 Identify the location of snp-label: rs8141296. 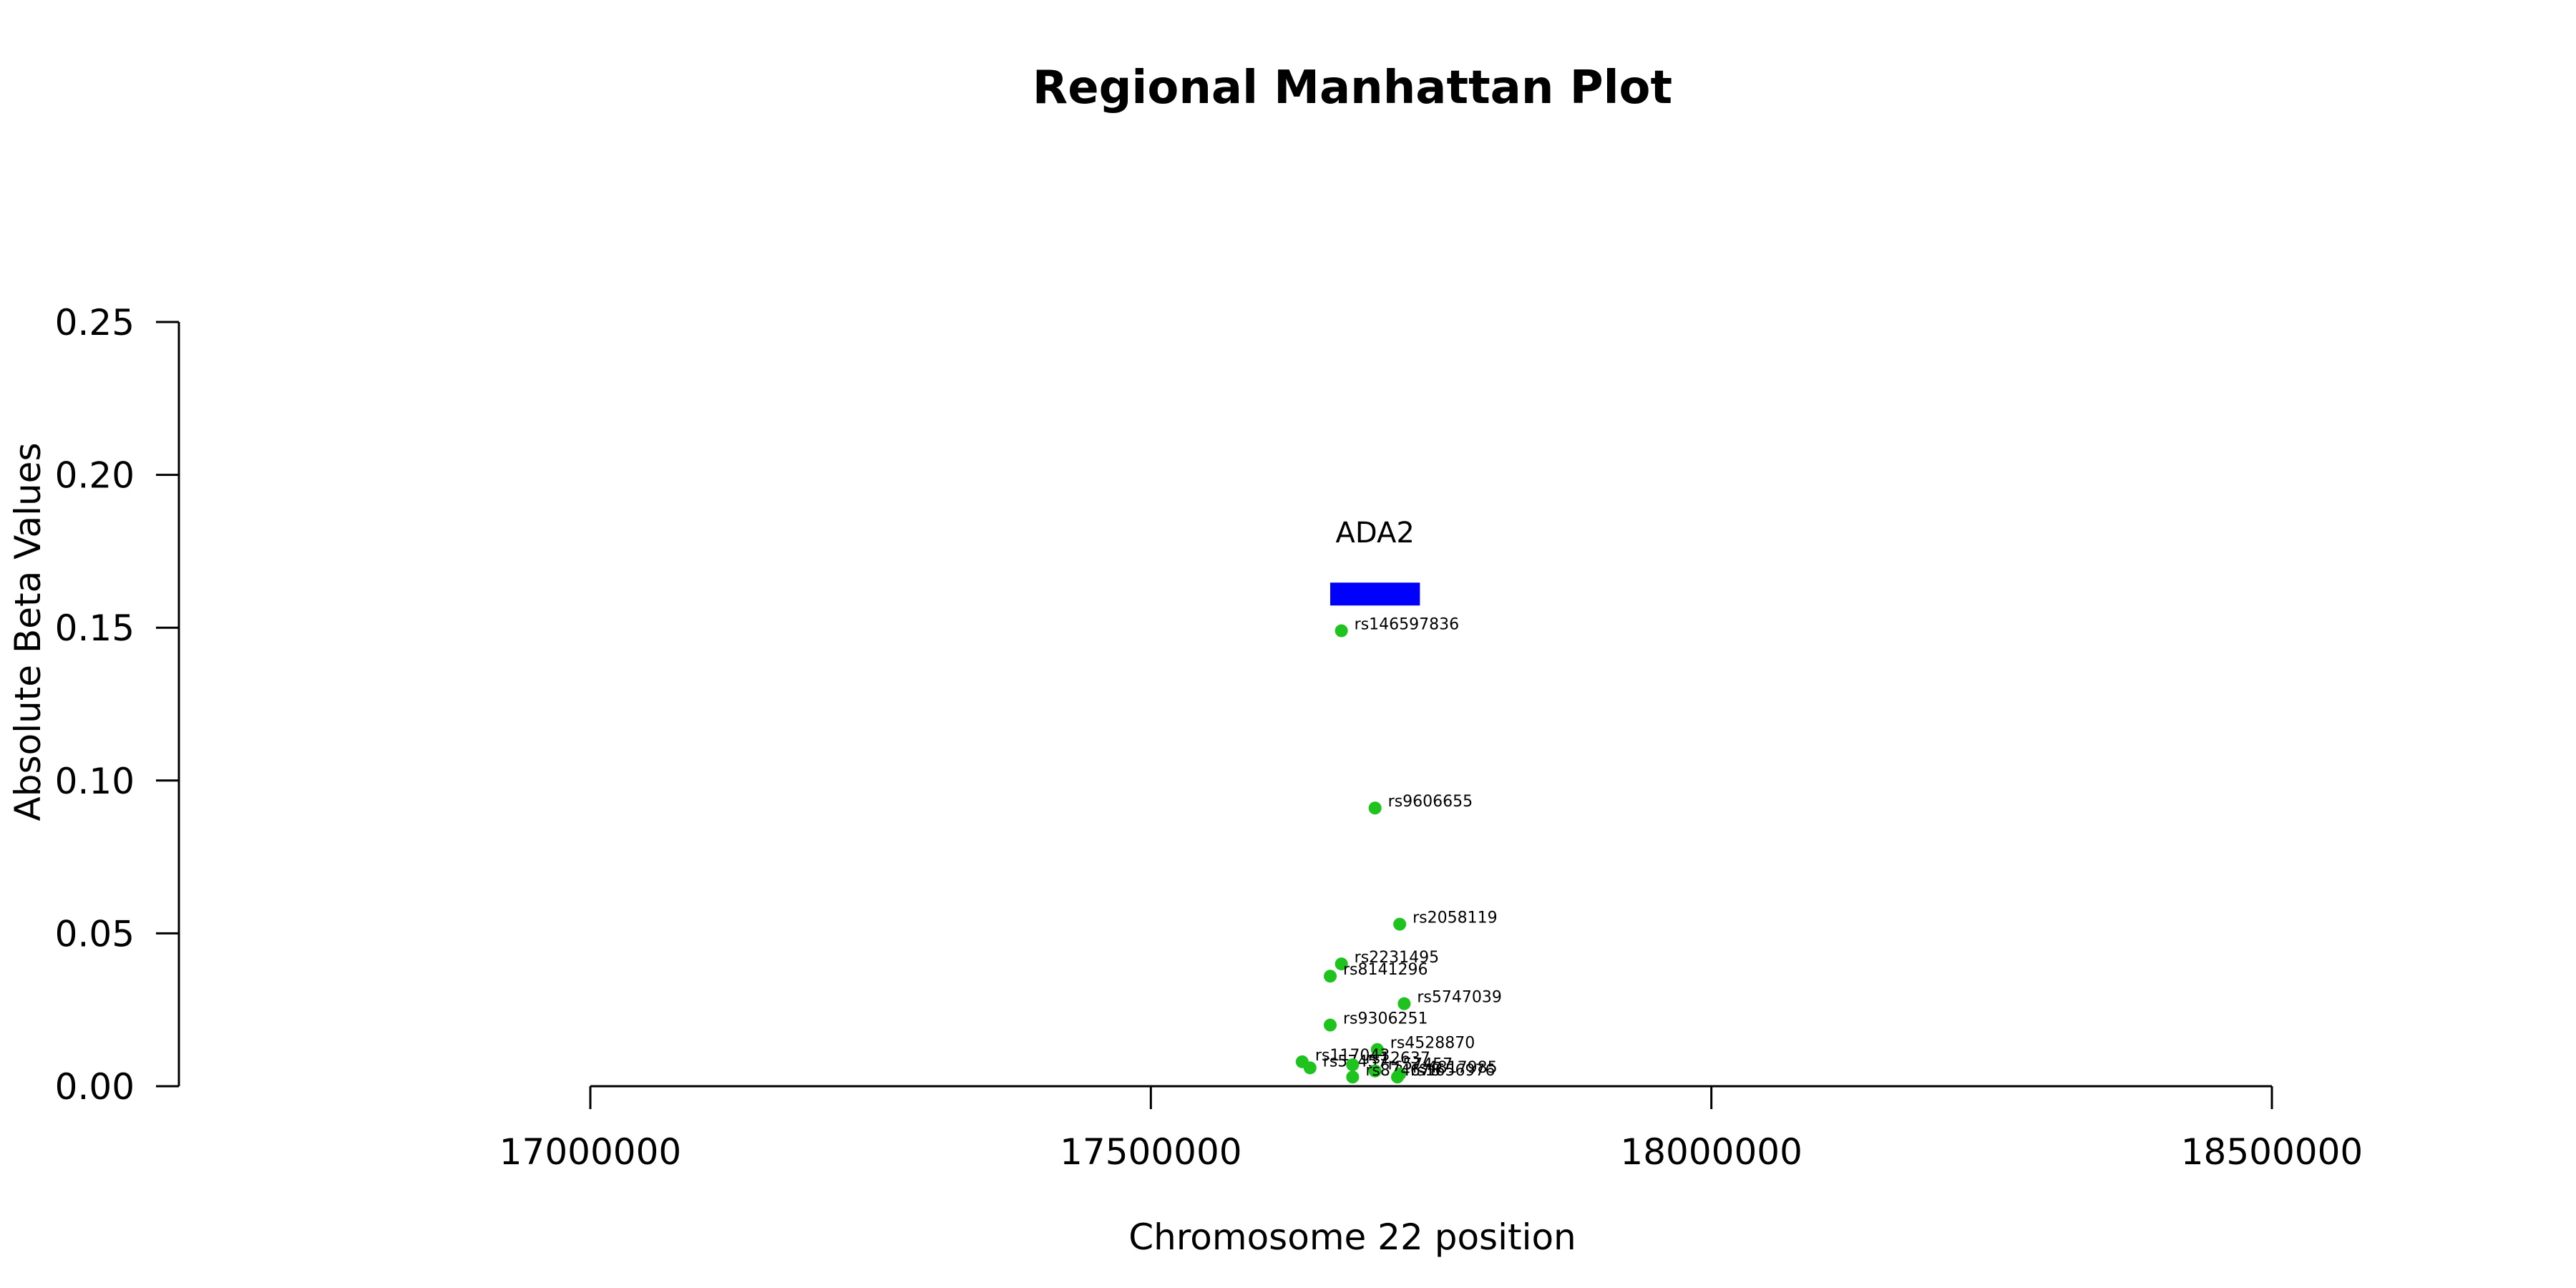
(1385, 970).